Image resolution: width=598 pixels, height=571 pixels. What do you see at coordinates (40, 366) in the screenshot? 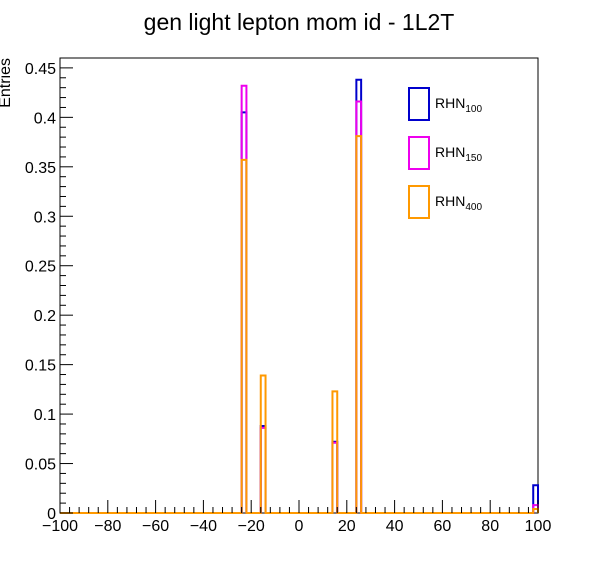
I see `y-tick-label: 0.15` at bounding box center [40, 366].